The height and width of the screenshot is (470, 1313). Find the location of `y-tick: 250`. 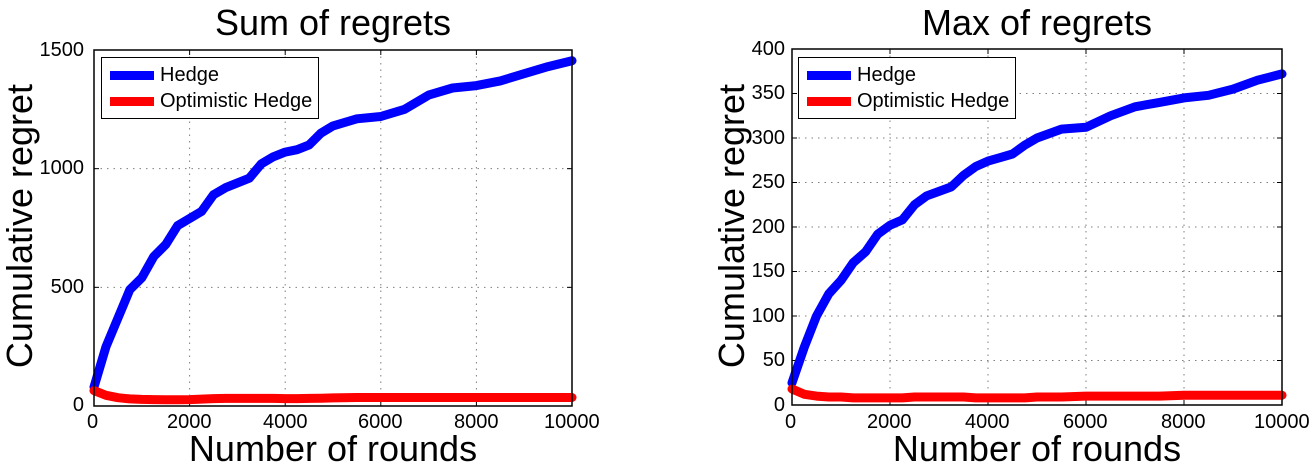

y-tick: 250 is located at coordinates (768, 182).